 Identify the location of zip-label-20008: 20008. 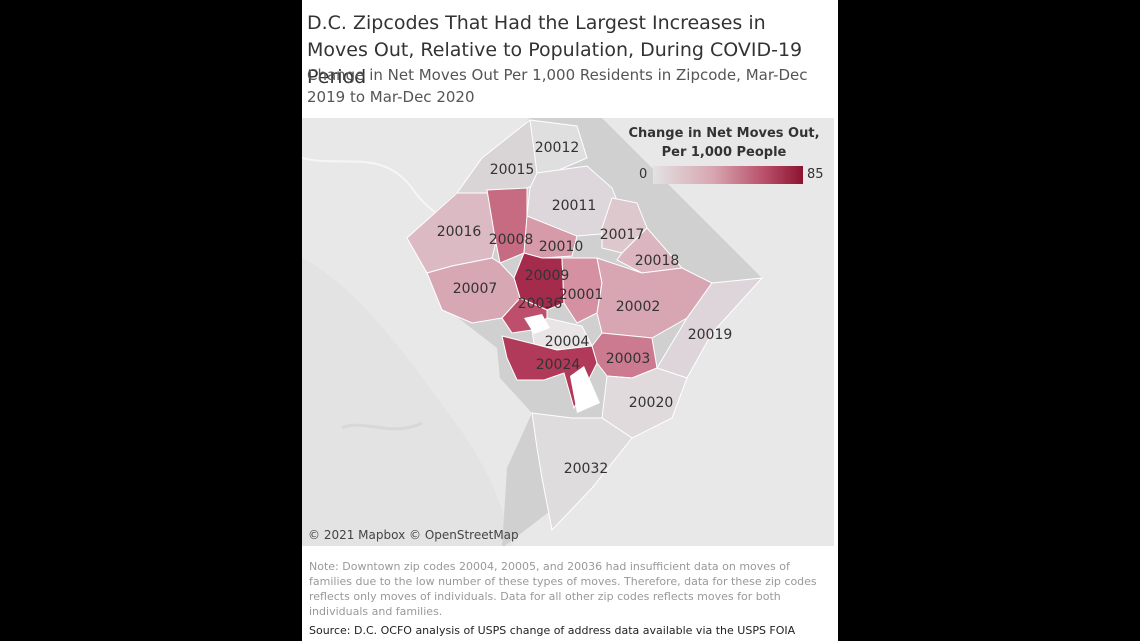
(511, 240).